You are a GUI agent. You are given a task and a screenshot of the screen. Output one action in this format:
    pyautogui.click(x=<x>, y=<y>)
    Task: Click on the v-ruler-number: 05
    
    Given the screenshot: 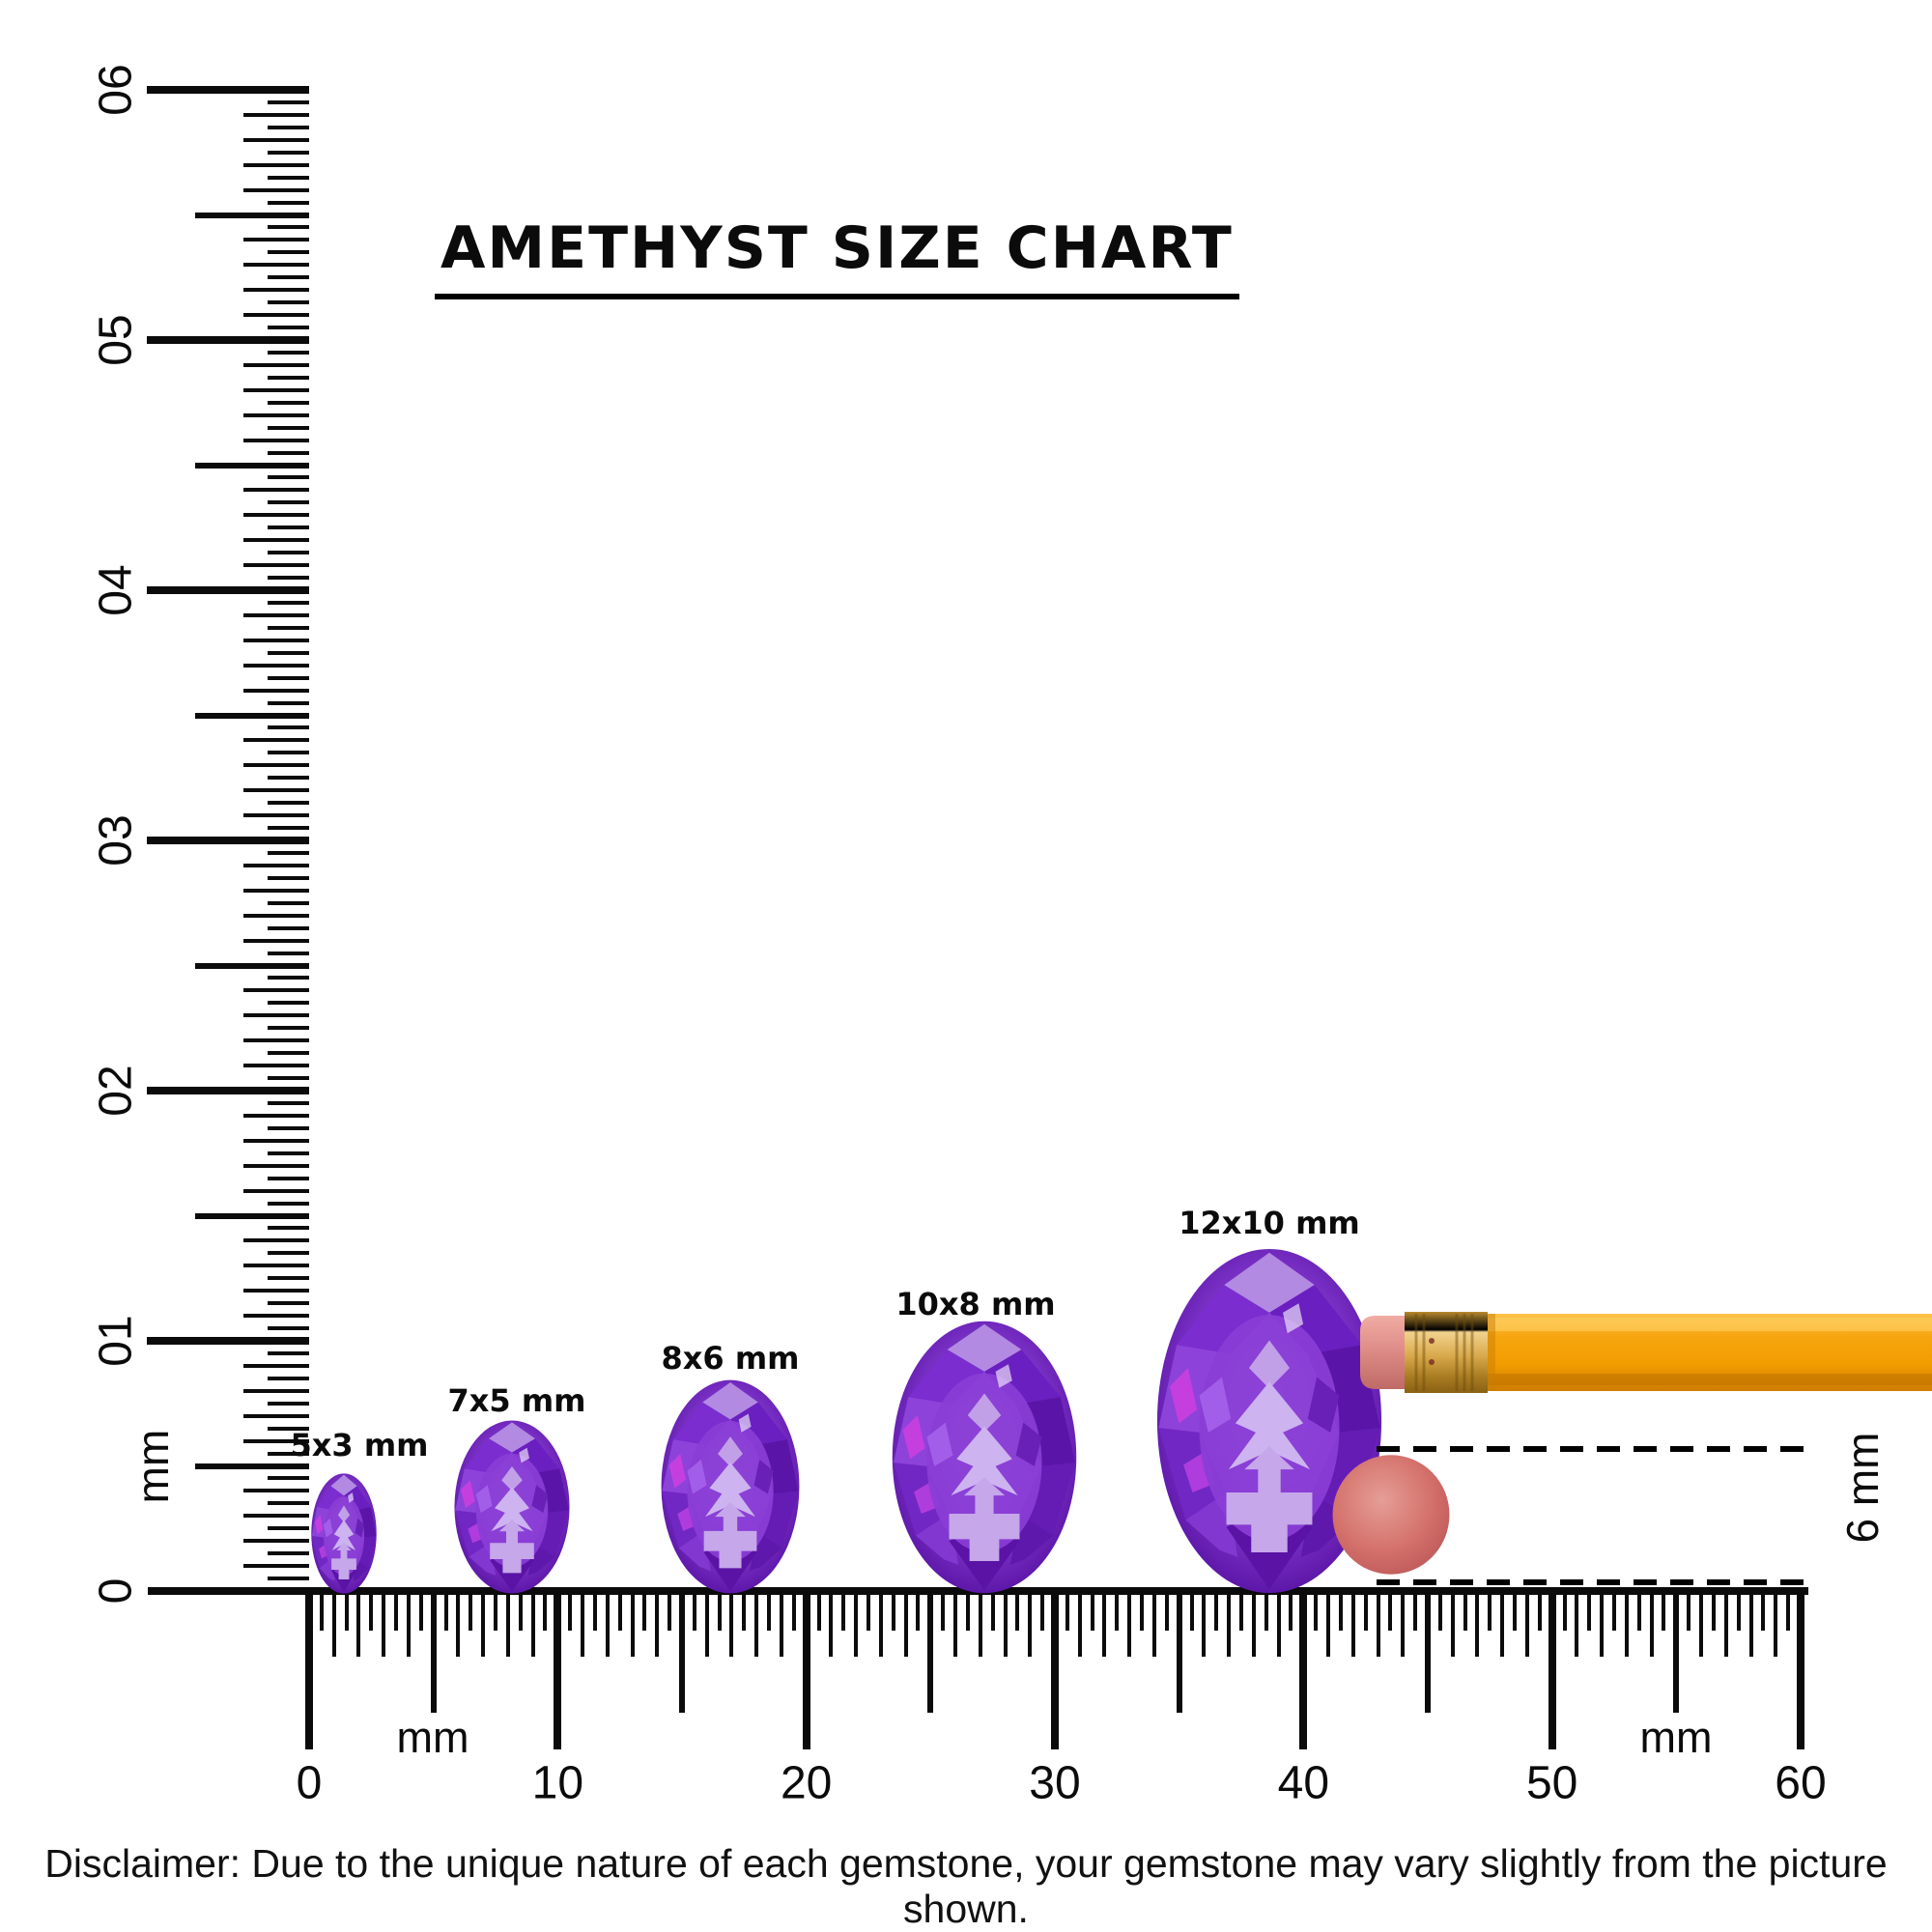 What is the action you would take?
    pyautogui.click(x=116, y=340)
    